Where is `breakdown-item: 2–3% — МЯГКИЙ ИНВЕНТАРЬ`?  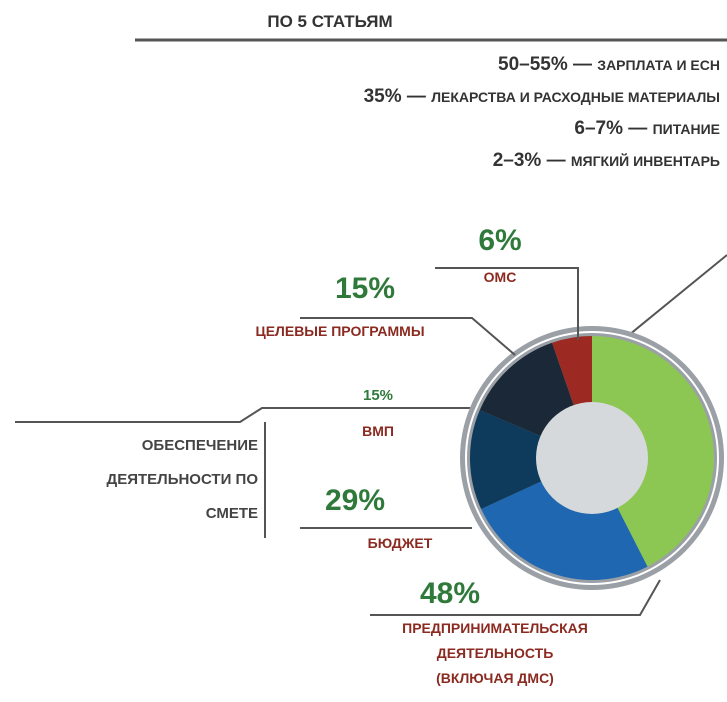
breakdown-item: 2–3% — МЯГКИЙ ИНВЕНТАРЬ is located at coordinates (606, 160).